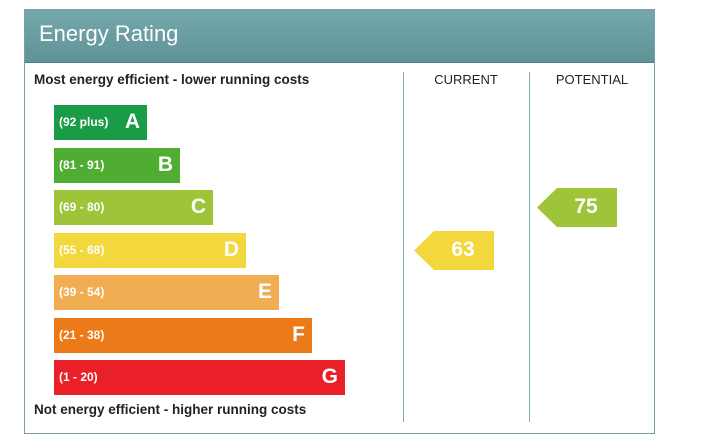 This screenshot has height=445, width=706. I want to click on band-range-label: (69 - 80), so click(82, 207).